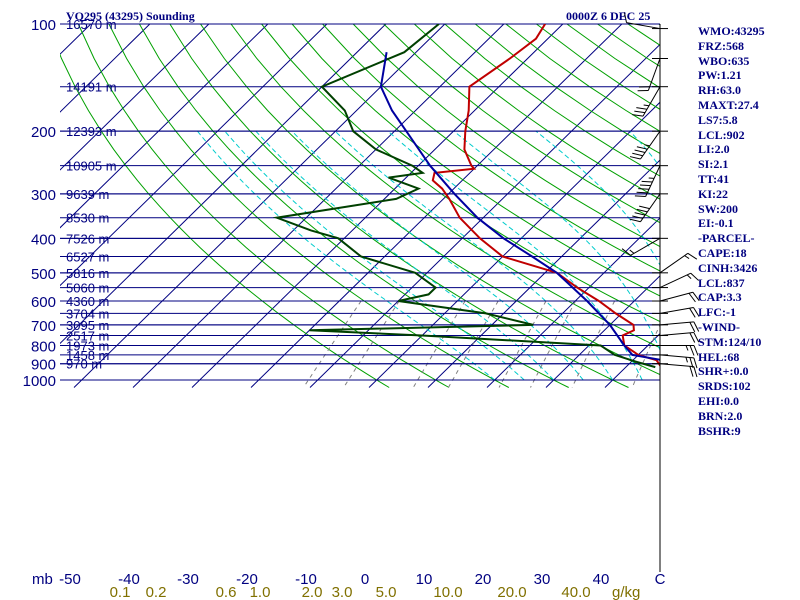 This screenshot has height=600, width=800. What do you see at coordinates (43, 302) in the screenshot?
I see `pressure-tick-label: 600` at bounding box center [43, 302].